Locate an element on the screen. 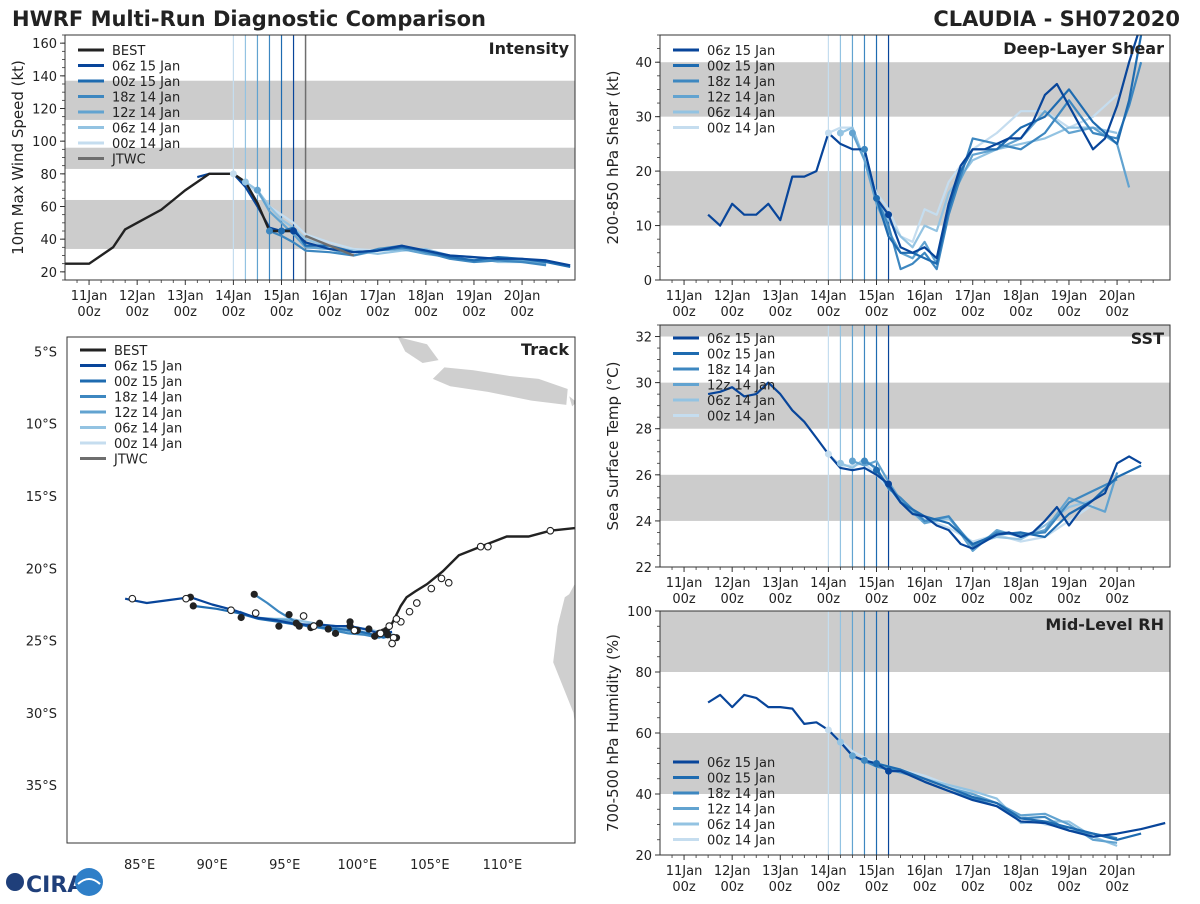 The image size is (1200, 904). track-title: Track is located at coordinates (545, 349).